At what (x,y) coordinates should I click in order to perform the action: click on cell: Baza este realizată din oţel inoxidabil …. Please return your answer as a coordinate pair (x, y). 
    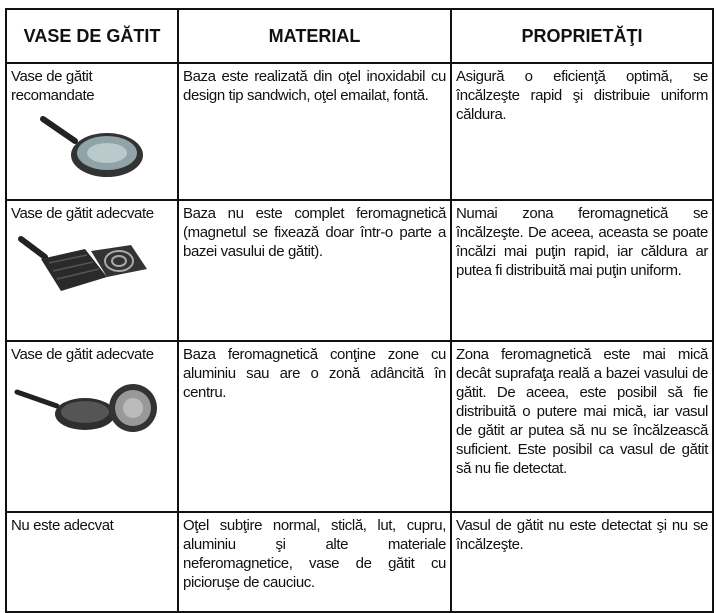
    Looking at the image, I should click on (314, 131).